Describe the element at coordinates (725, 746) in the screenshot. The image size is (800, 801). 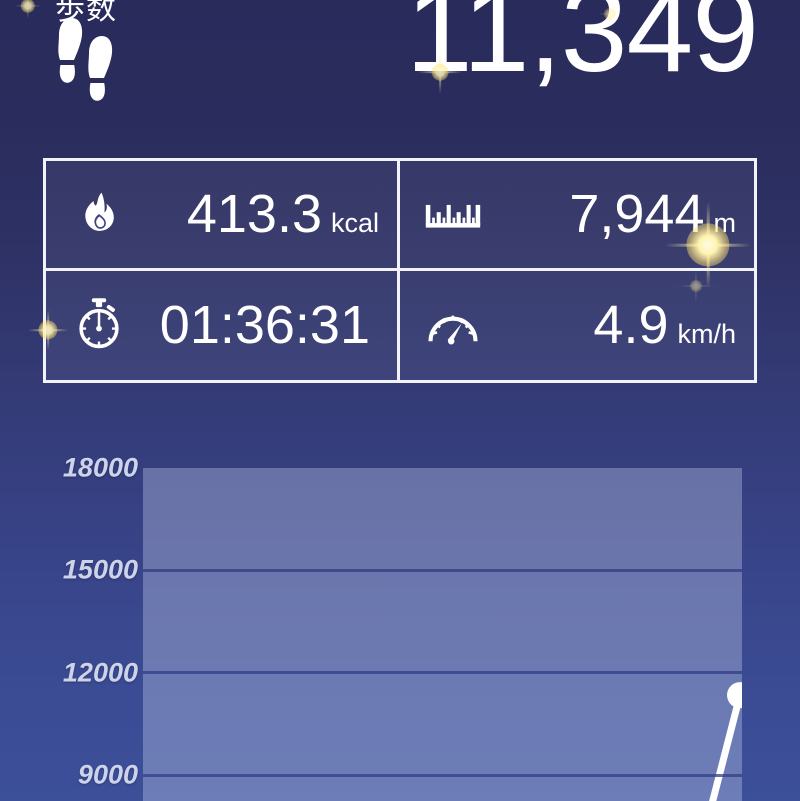
I see `chart-line-segment` at that location.